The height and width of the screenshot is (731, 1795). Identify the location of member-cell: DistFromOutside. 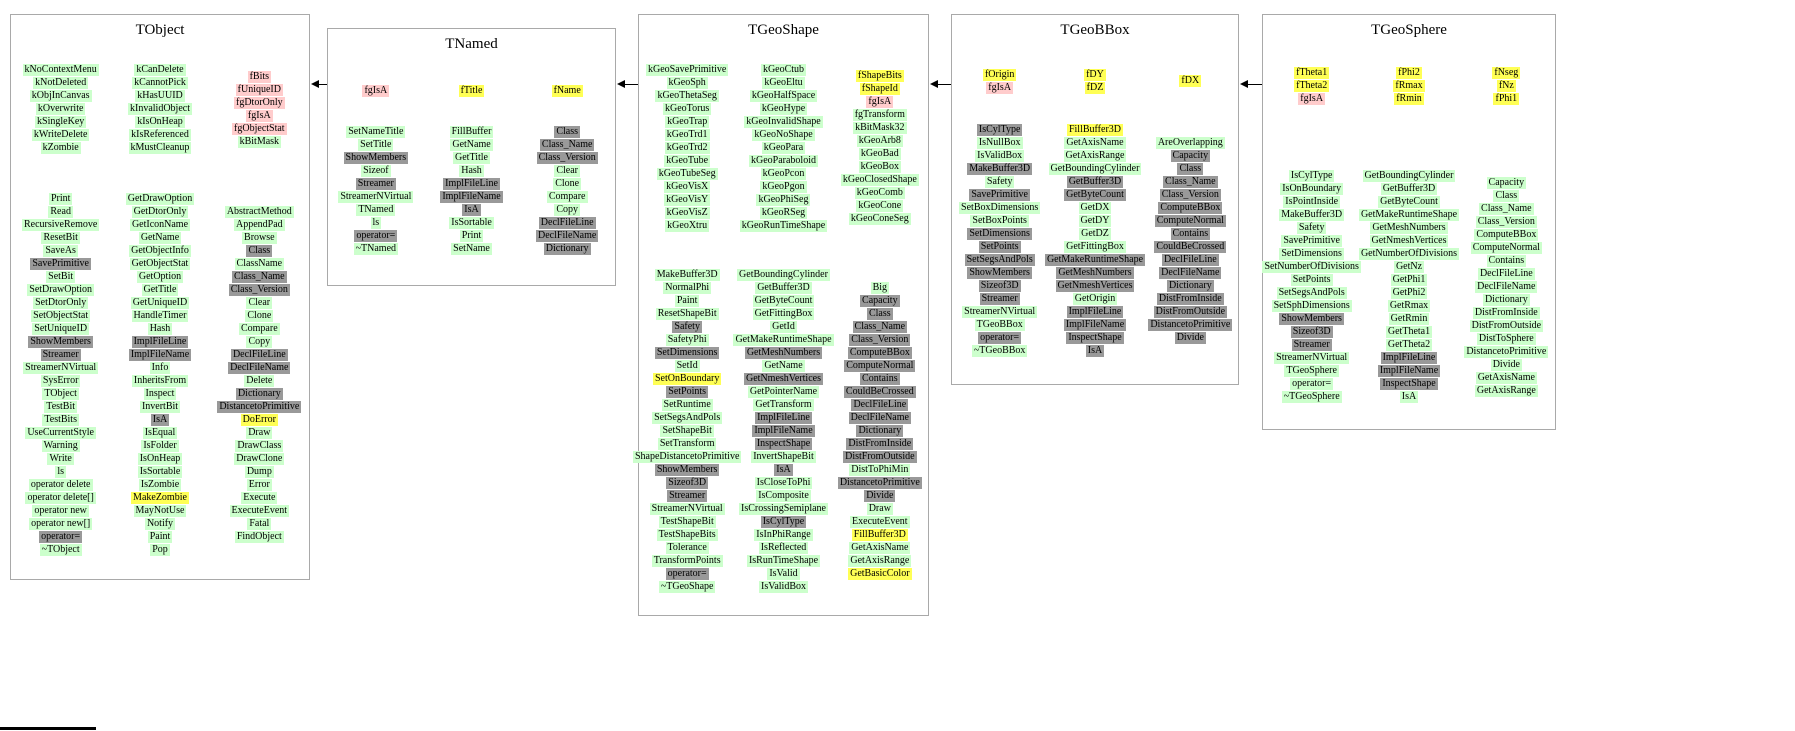
(880, 456).